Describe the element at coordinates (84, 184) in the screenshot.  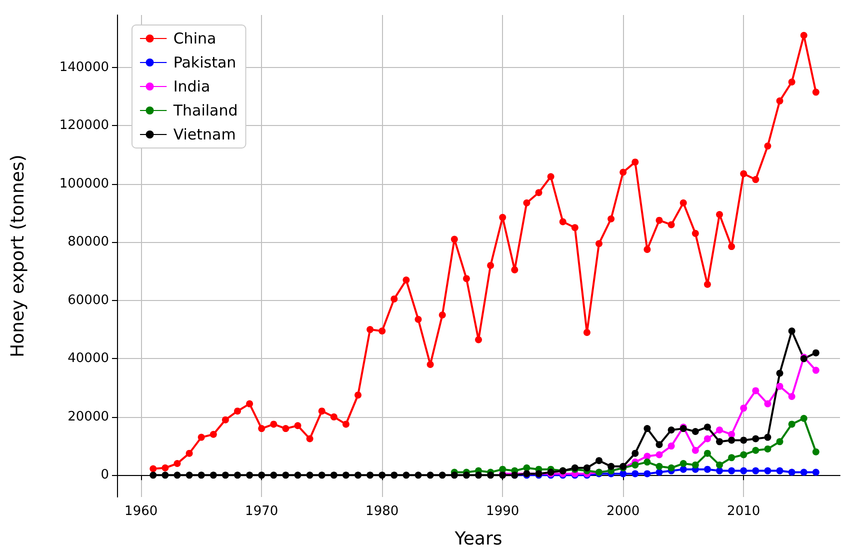
I see `y-tick-label: 100000` at that location.